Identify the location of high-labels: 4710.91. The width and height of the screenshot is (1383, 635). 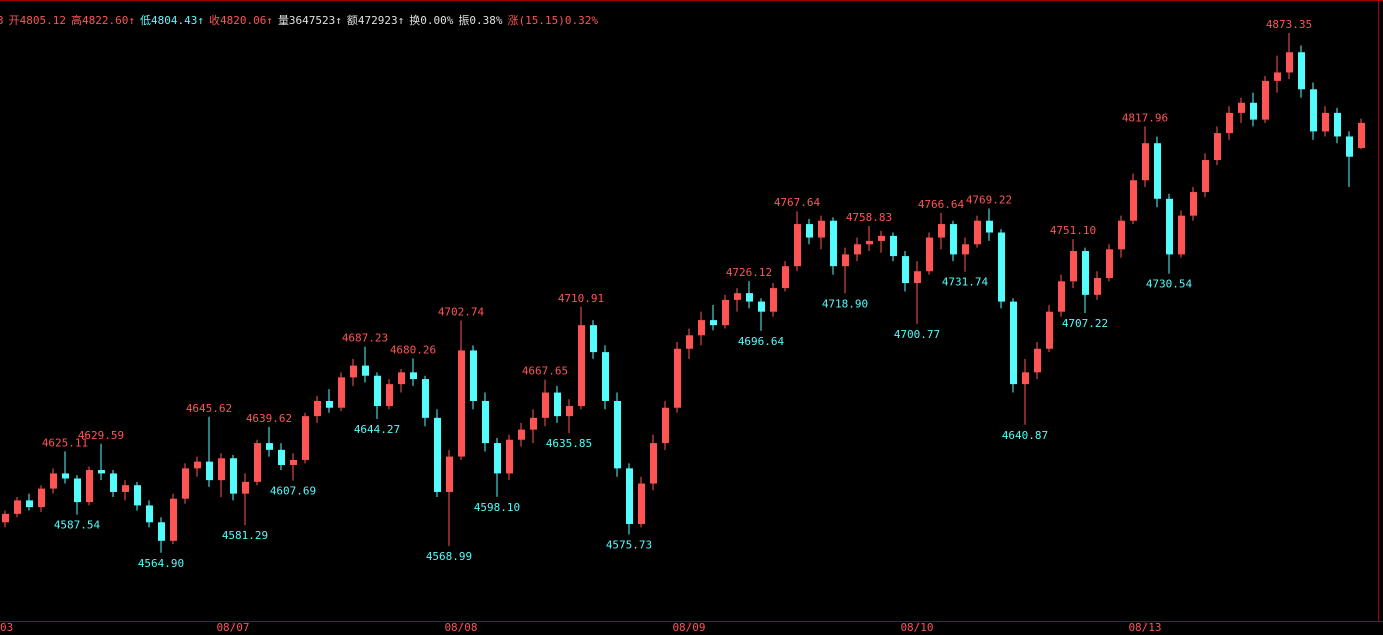
(581, 298).